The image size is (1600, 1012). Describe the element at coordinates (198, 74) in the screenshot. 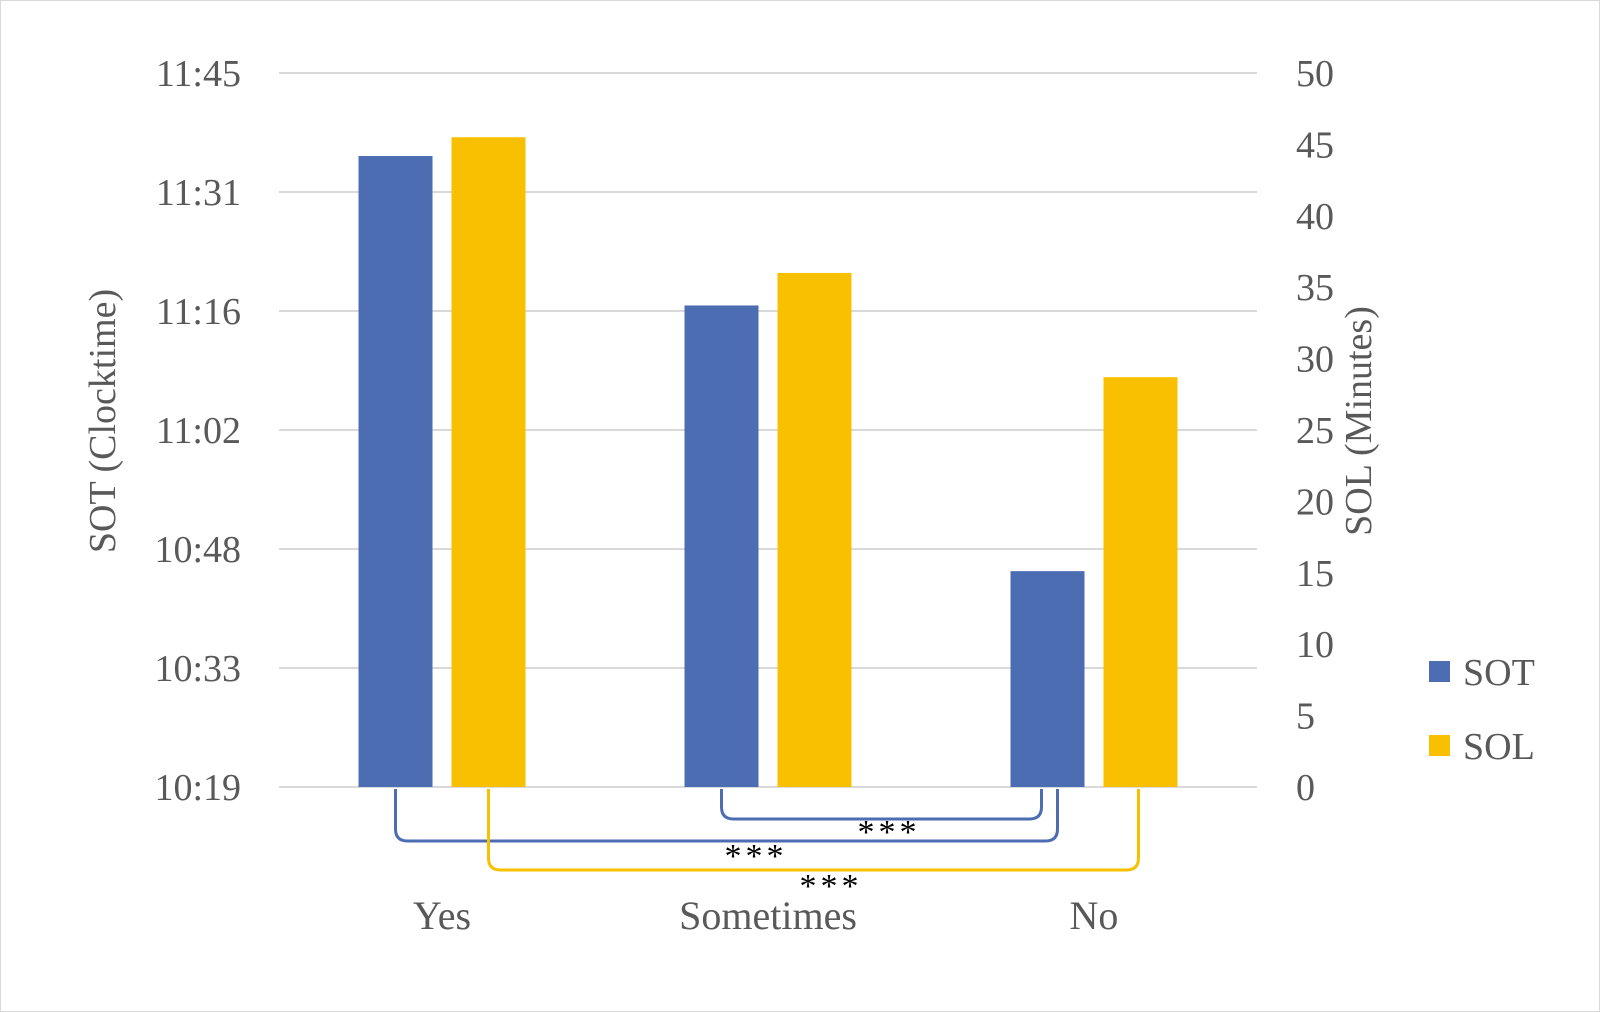

I see `left-tick-label: 11:45` at that location.